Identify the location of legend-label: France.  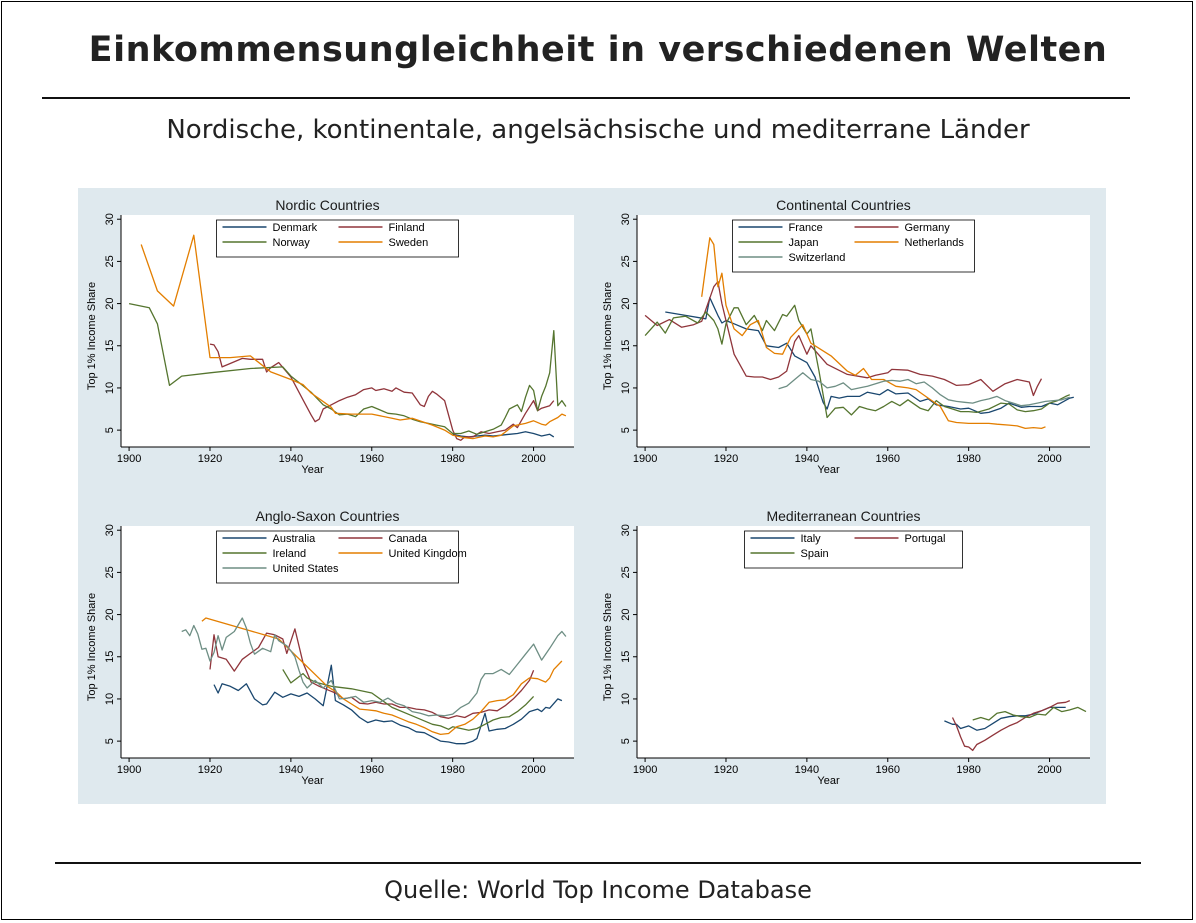
(806, 228).